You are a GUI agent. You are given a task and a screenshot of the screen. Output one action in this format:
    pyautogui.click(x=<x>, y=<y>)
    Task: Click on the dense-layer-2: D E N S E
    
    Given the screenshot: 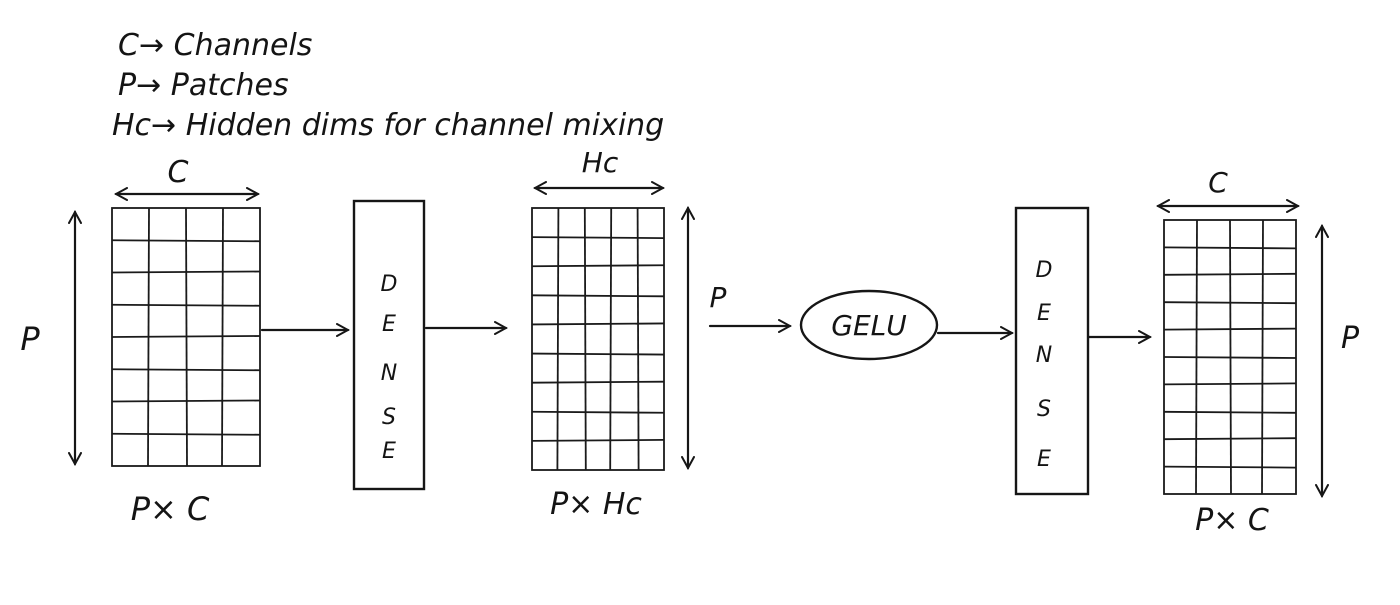 What is the action you would take?
    pyautogui.click(x=1052, y=351)
    